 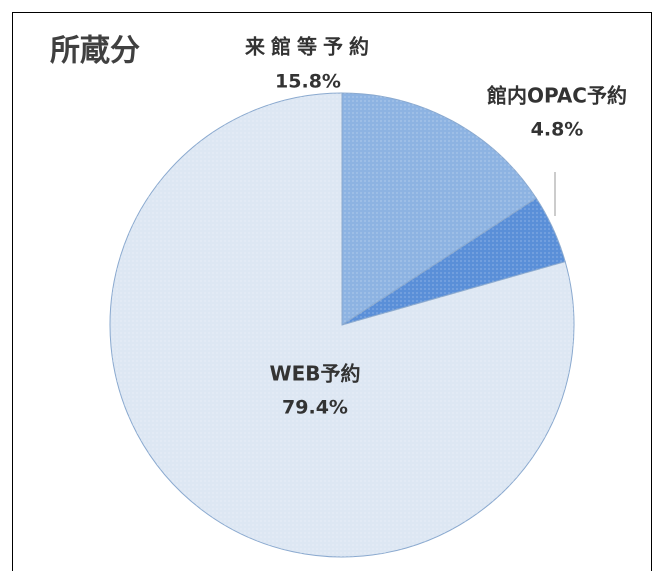 What do you see at coordinates (557, 96) in the screenshot?
I see `slice-label: 館内OPAC予約` at bounding box center [557, 96].